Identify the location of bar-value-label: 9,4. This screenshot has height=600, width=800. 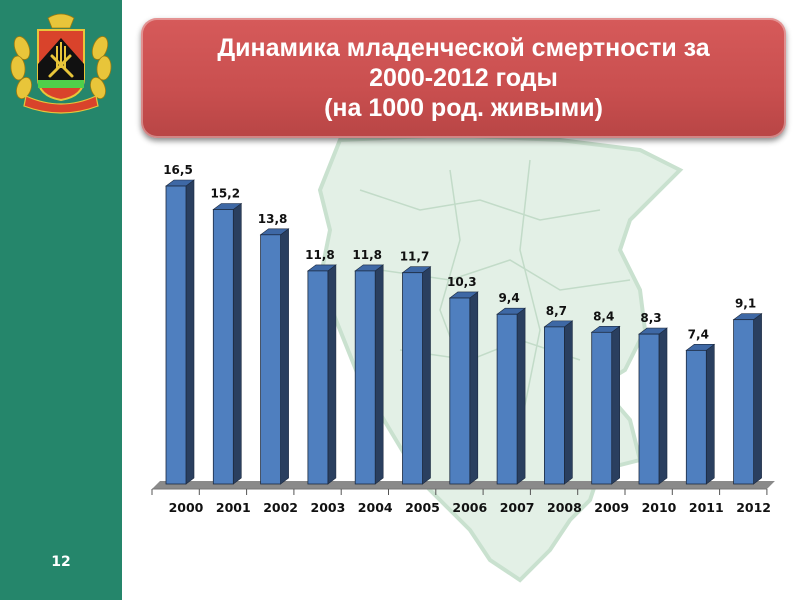
(508, 298).